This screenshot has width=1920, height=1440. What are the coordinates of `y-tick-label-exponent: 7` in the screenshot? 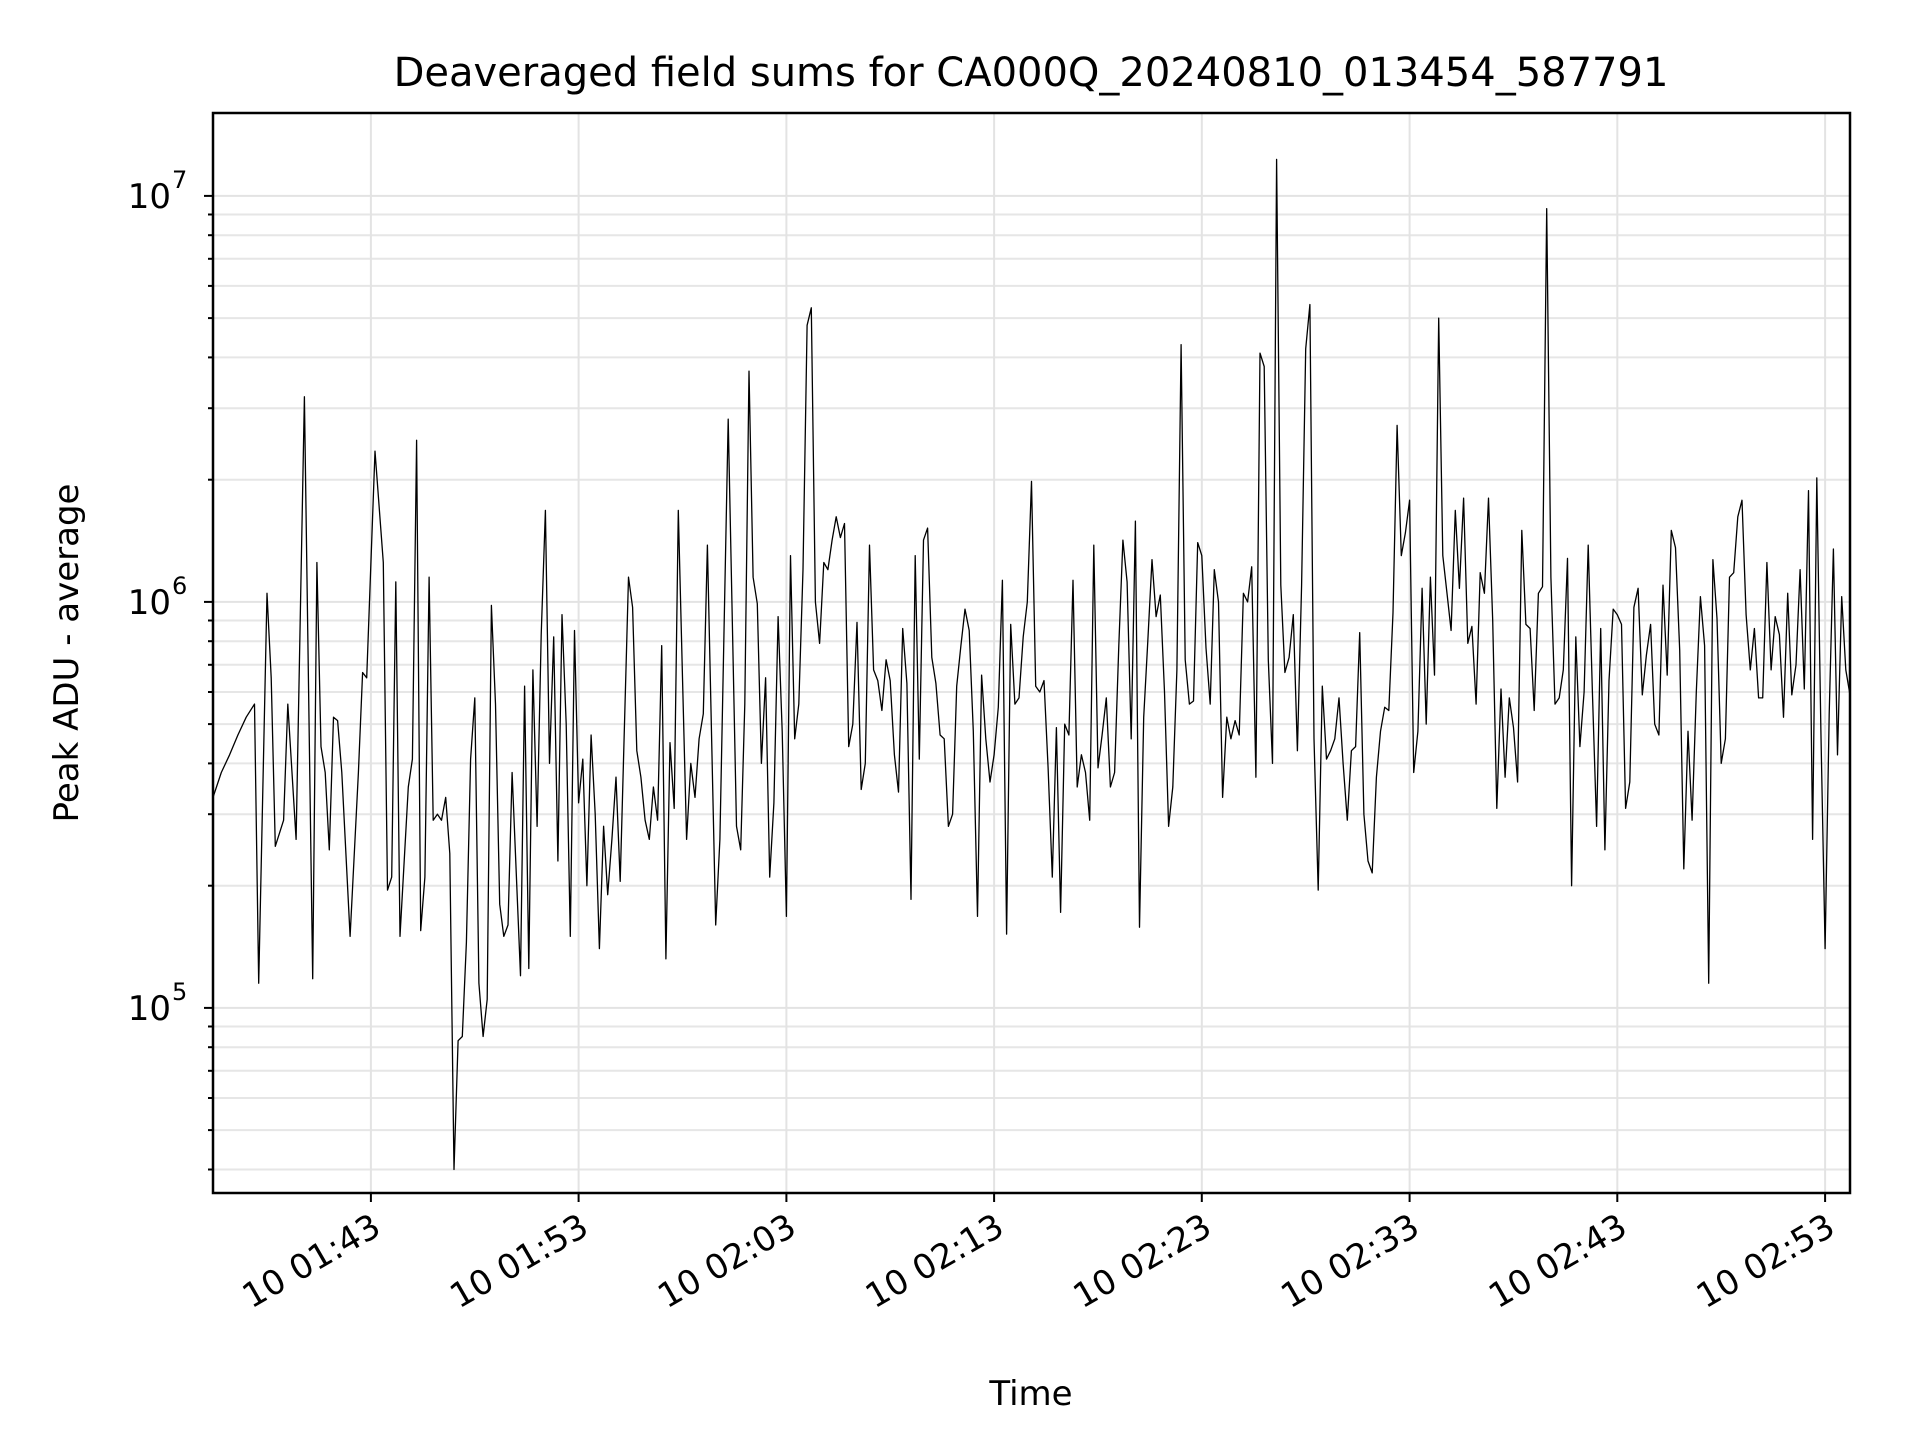 It's located at (179, 180).